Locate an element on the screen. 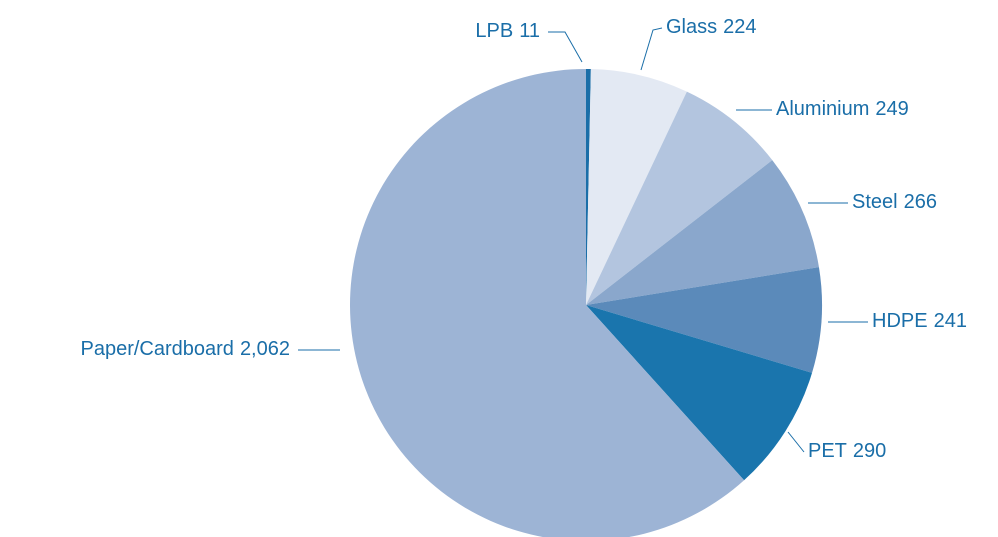  slice-label: HDPE 241 is located at coordinates (919, 321).